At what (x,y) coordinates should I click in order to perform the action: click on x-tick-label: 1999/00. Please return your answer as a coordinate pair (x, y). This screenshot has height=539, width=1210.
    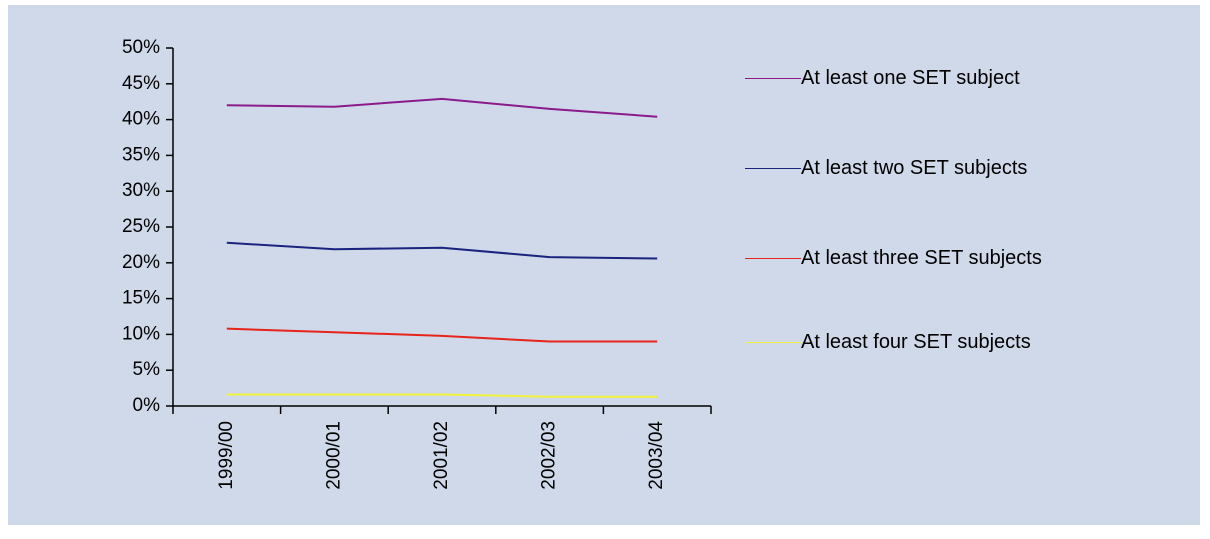
    Looking at the image, I should click on (226, 455).